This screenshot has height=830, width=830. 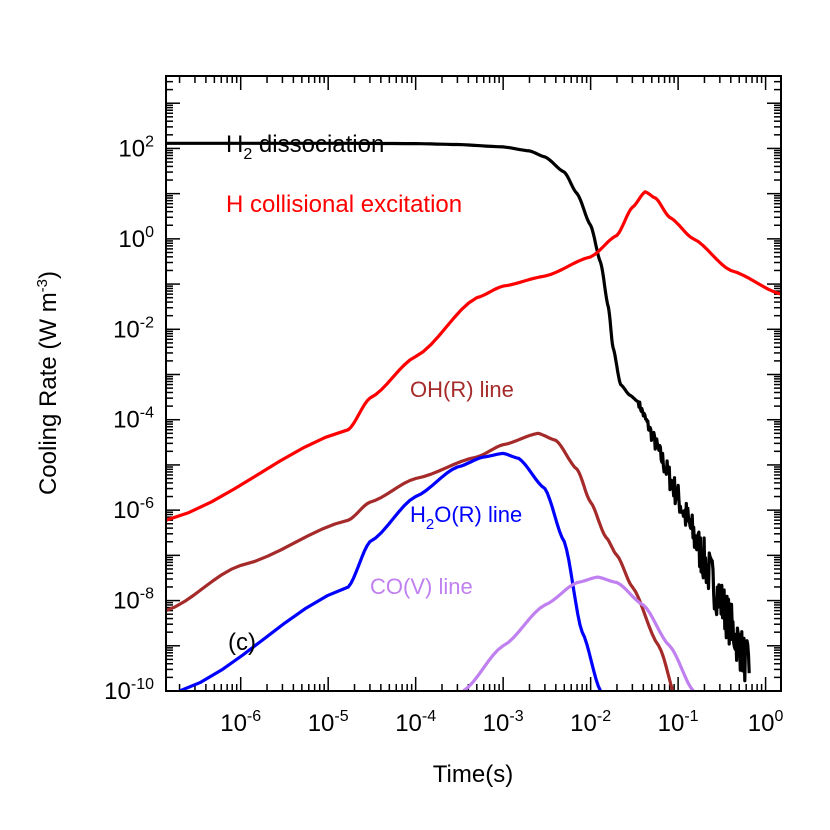 I want to click on panel-label: (c), so click(x=242, y=642).